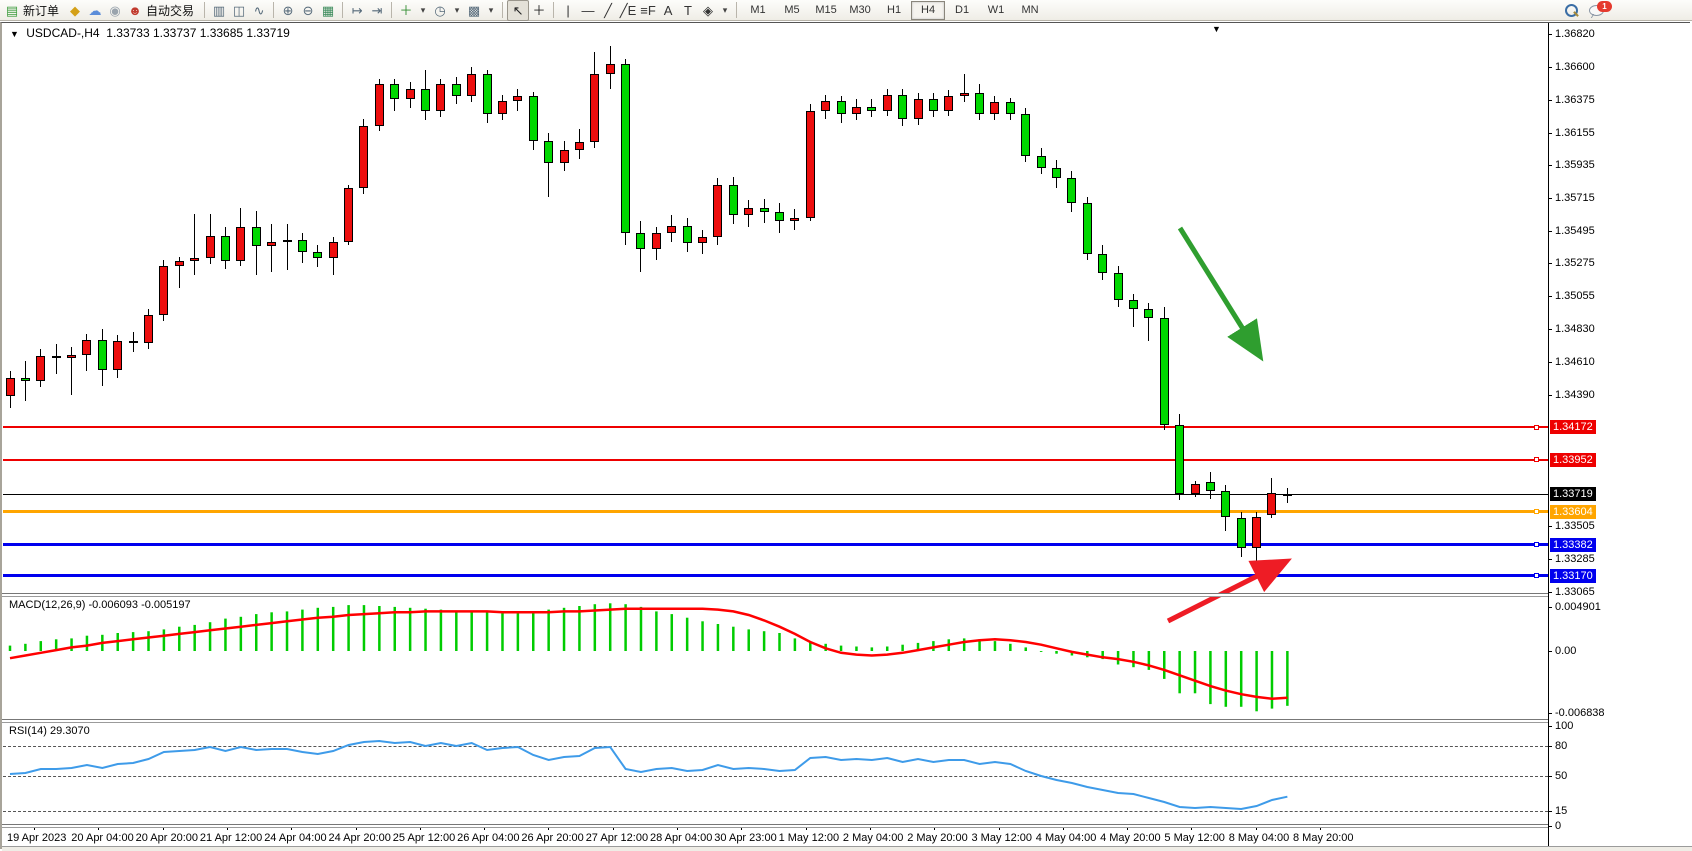  What do you see at coordinates (775, 721) in the screenshot?
I see `macd-rsi-separator` at bounding box center [775, 721].